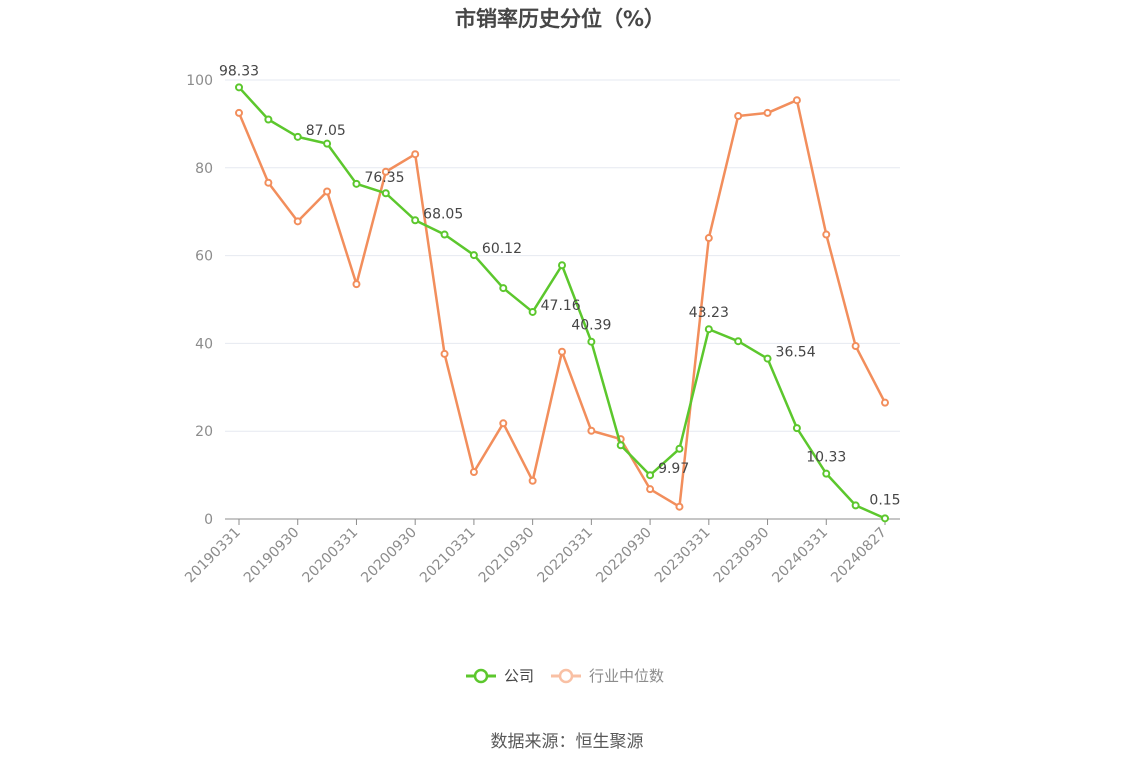 The image size is (1134, 766). I want to click on chart-title: 市销率历史分位（%）, so click(560, 19).